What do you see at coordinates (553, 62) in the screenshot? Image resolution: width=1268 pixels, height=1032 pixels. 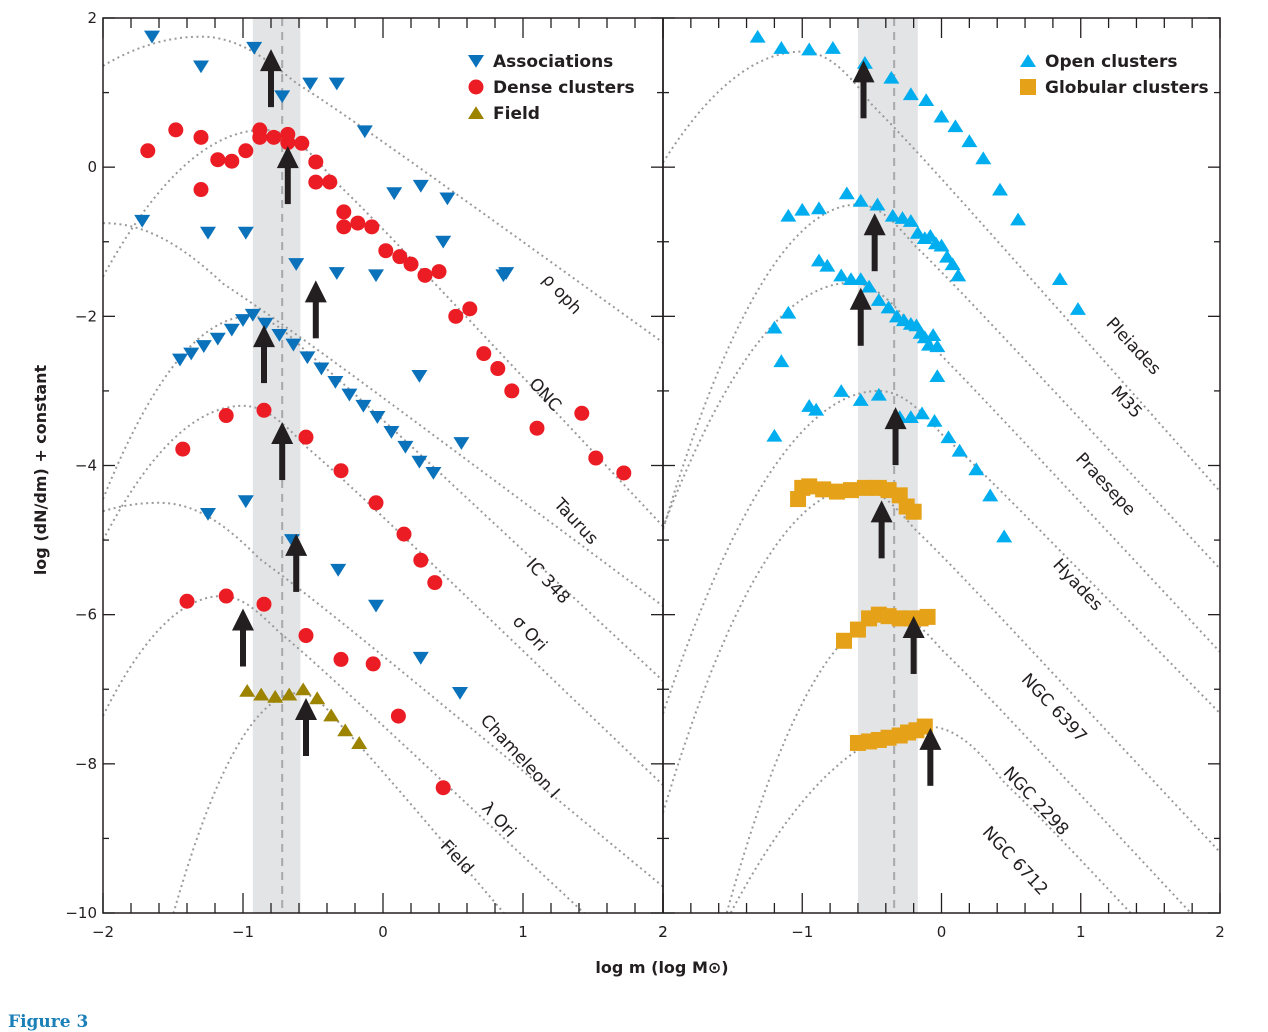 I see `legend-label: Associations` at bounding box center [553, 62].